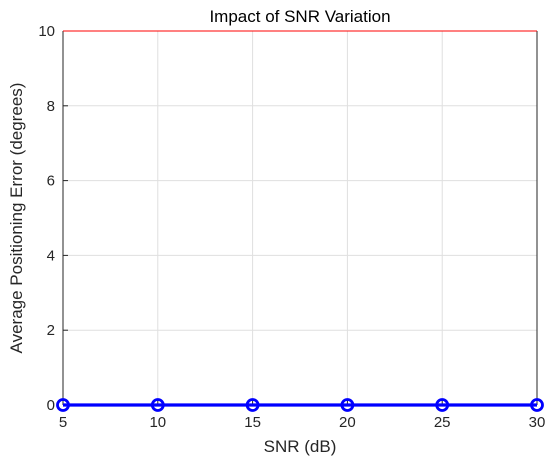  I want to click on x-tick-label: 15, so click(252, 422).